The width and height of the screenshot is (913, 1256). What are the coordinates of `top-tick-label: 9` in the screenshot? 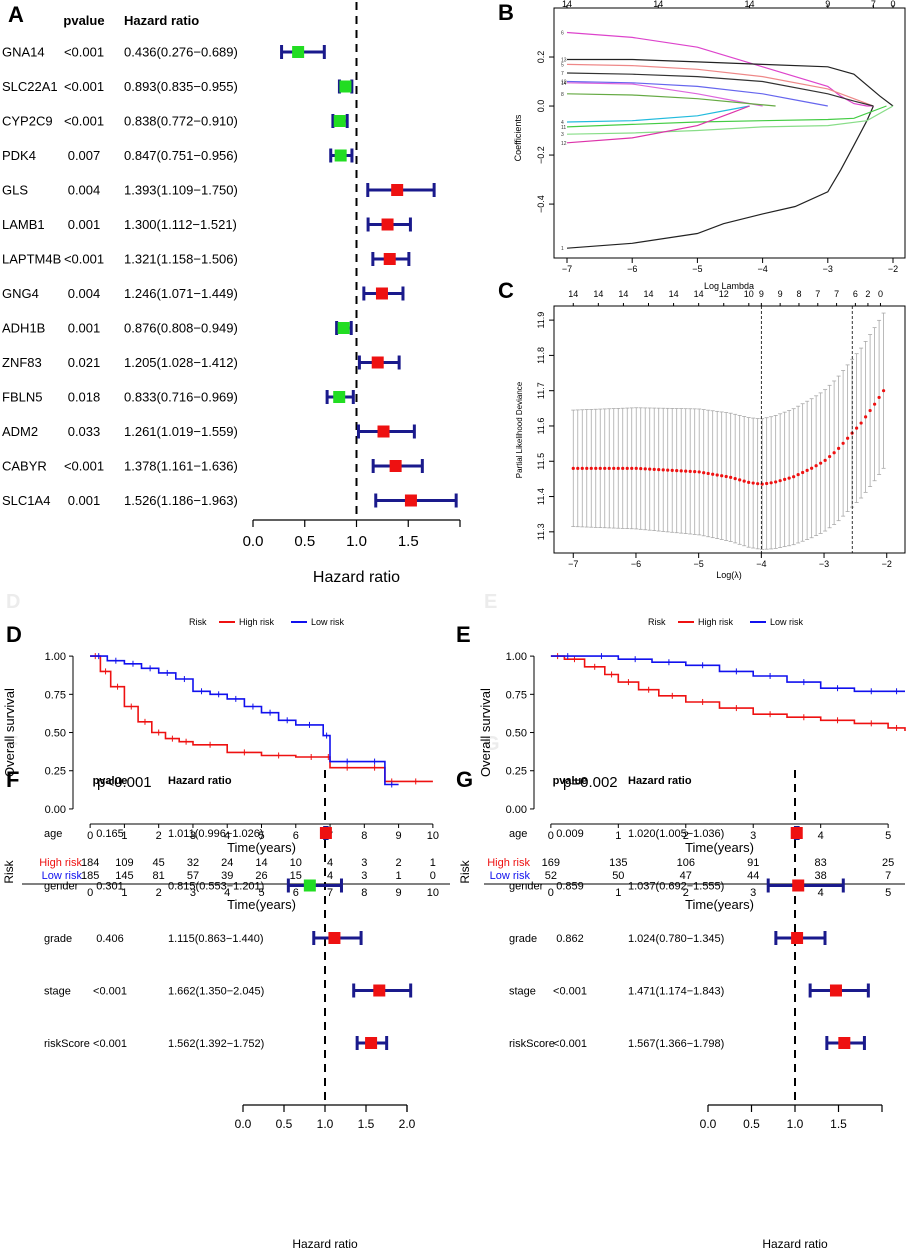 It's located at (827, 4).